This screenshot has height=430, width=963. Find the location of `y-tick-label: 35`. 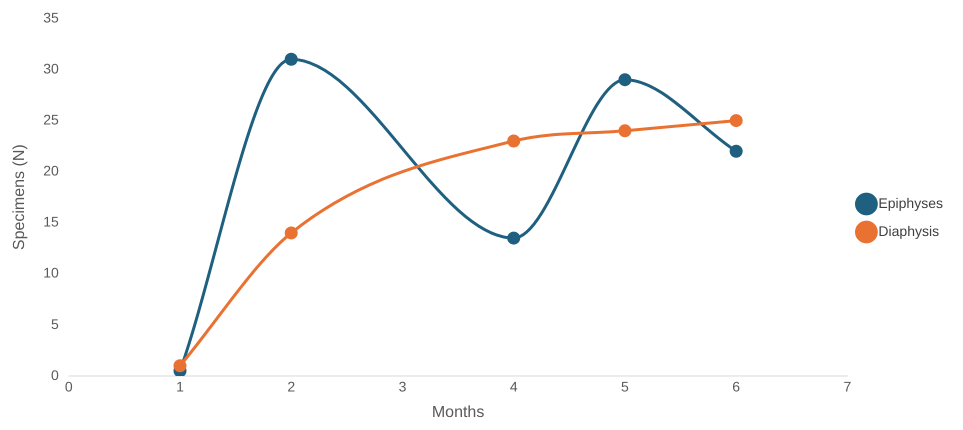

y-tick-label: 35 is located at coordinates (51, 17).